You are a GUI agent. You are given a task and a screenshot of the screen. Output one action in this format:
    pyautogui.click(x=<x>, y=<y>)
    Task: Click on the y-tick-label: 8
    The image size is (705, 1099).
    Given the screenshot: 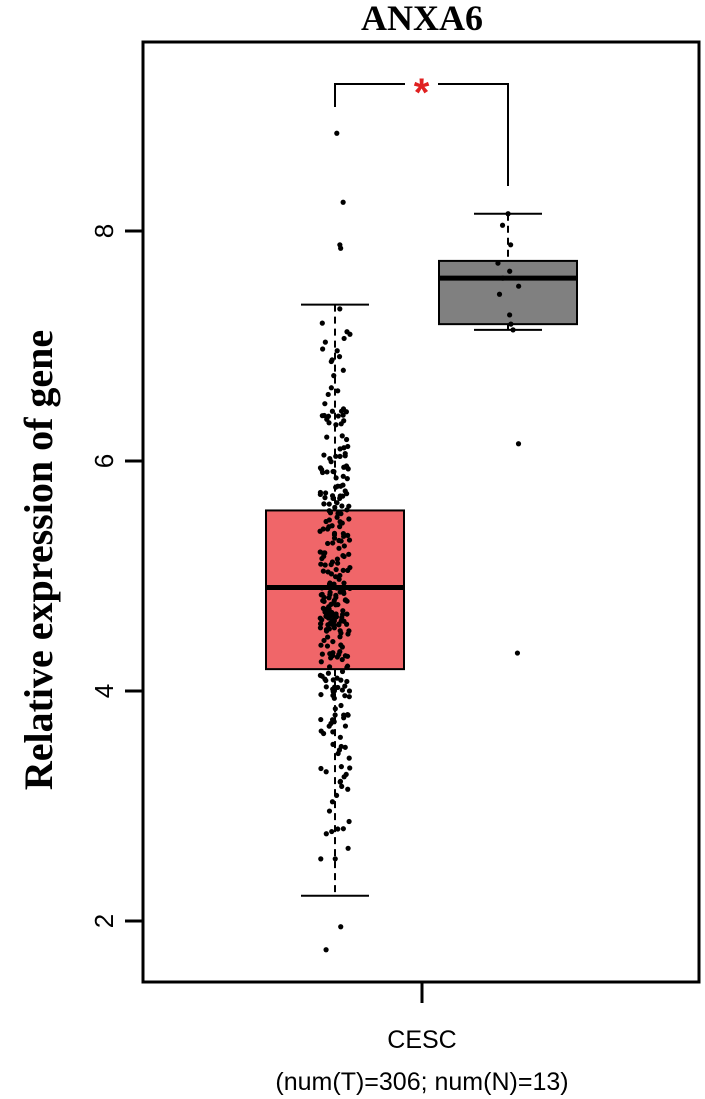 What is the action you would take?
    pyautogui.click(x=104, y=231)
    